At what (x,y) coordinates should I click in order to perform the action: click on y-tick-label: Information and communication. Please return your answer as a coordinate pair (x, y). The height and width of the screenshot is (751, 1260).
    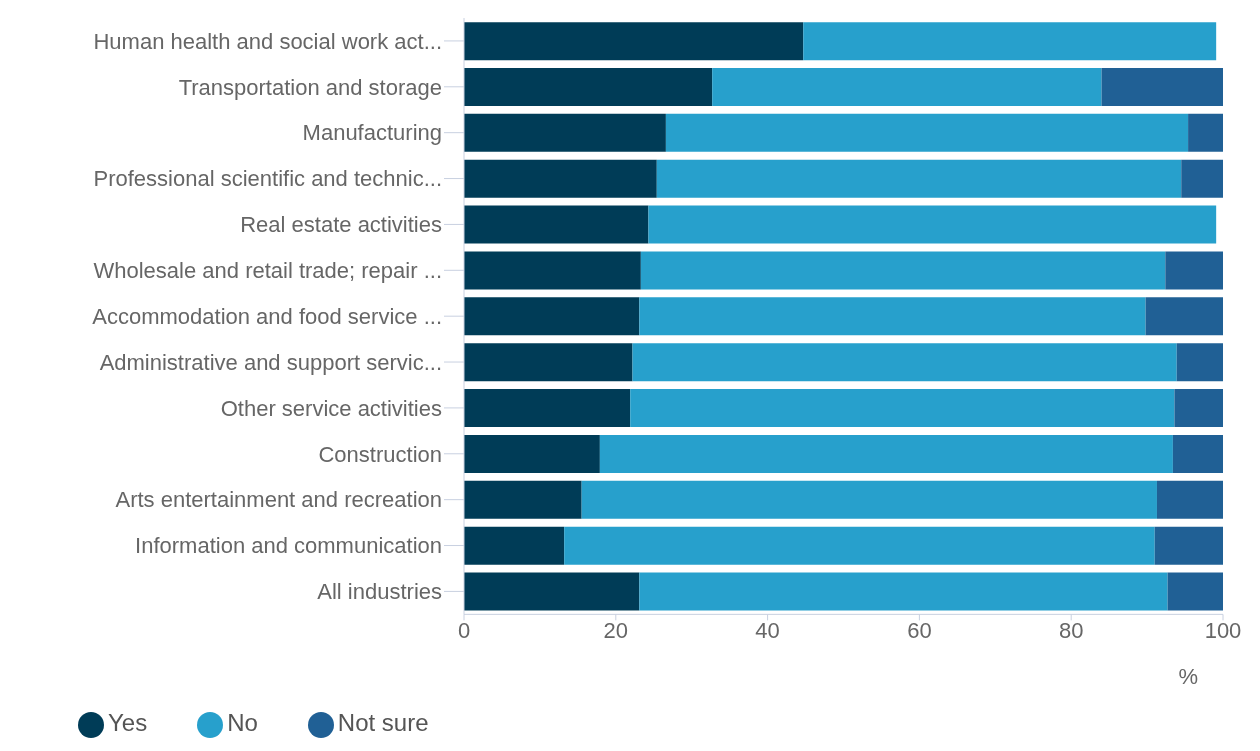
    Looking at the image, I should click on (288, 546).